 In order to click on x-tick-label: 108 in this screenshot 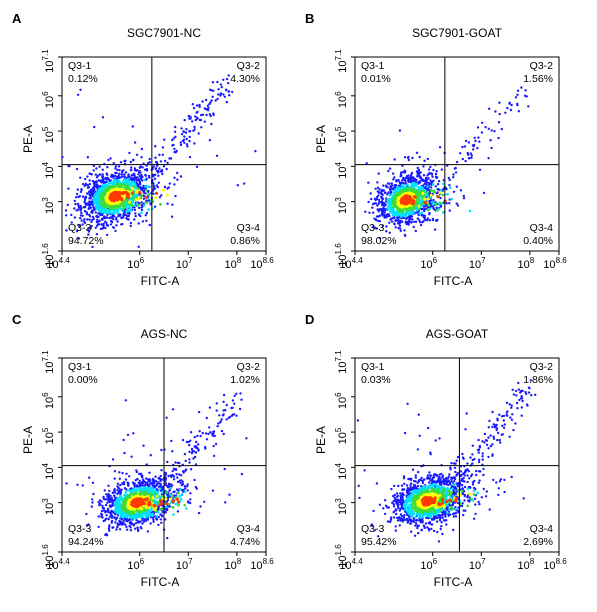, I will do `click(233, 564)`.